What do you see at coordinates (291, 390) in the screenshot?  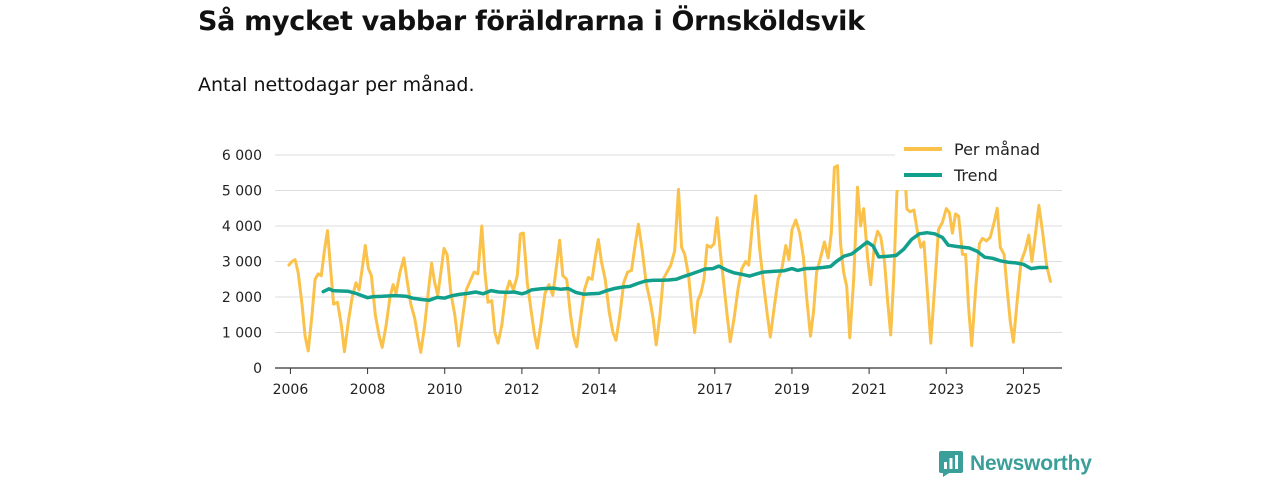 I see `x-tick-label: 2006` at bounding box center [291, 390].